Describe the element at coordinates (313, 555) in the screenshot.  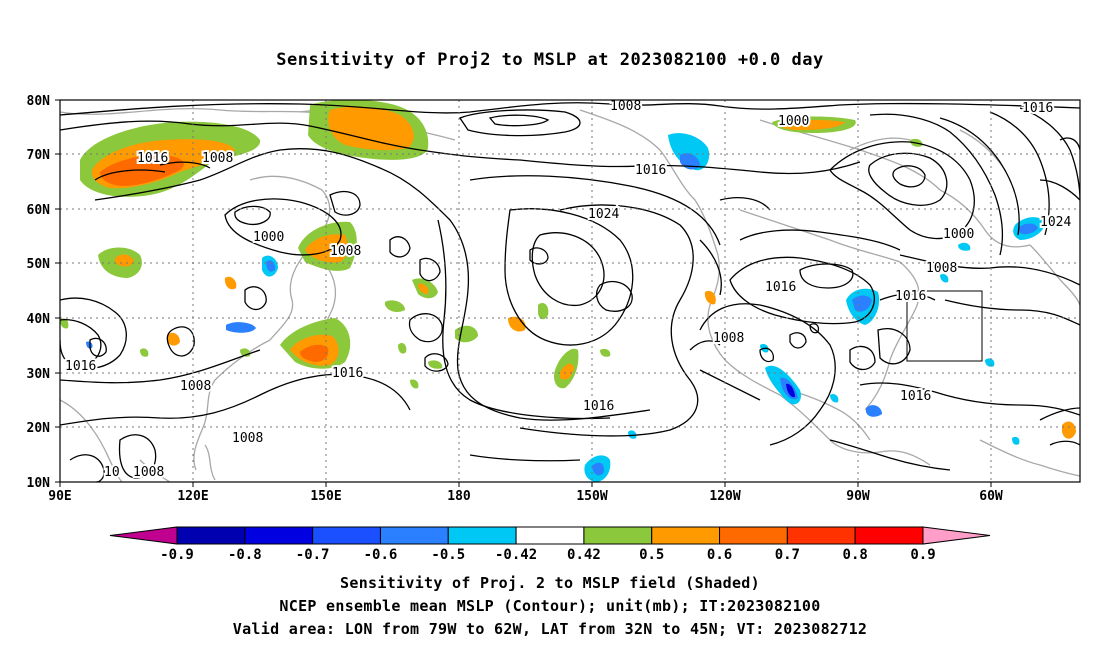
I see `colorbar-label: -0.7` at that location.